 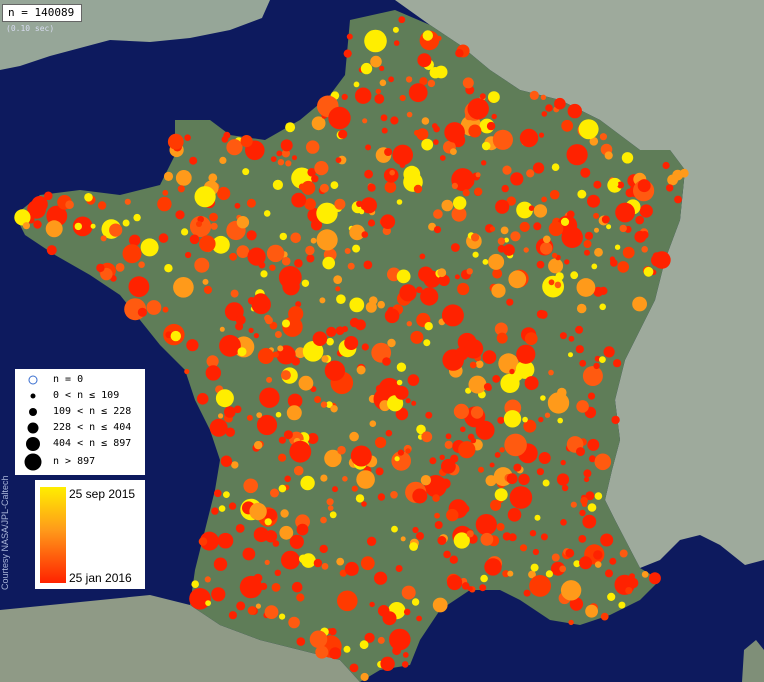 What do you see at coordinates (33, 462) in the screenshot?
I see `dot-icon` at bounding box center [33, 462].